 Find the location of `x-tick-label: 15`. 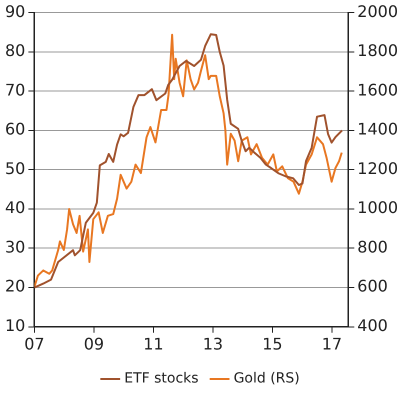

x-tick-label: 15 is located at coordinates (272, 344).